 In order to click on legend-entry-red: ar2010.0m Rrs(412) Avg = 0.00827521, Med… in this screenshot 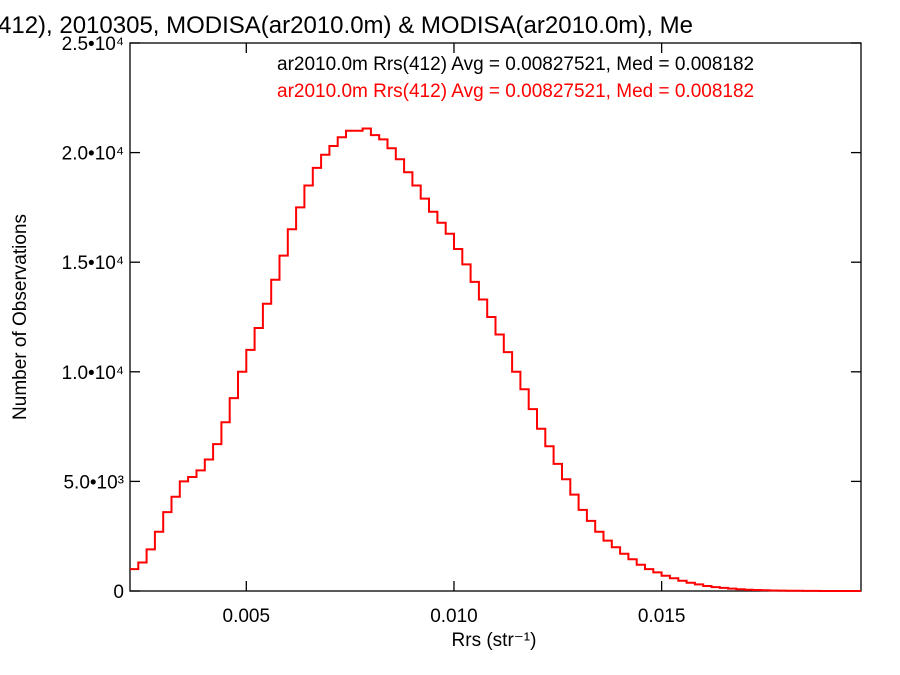, I will do `click(515, 91)`.